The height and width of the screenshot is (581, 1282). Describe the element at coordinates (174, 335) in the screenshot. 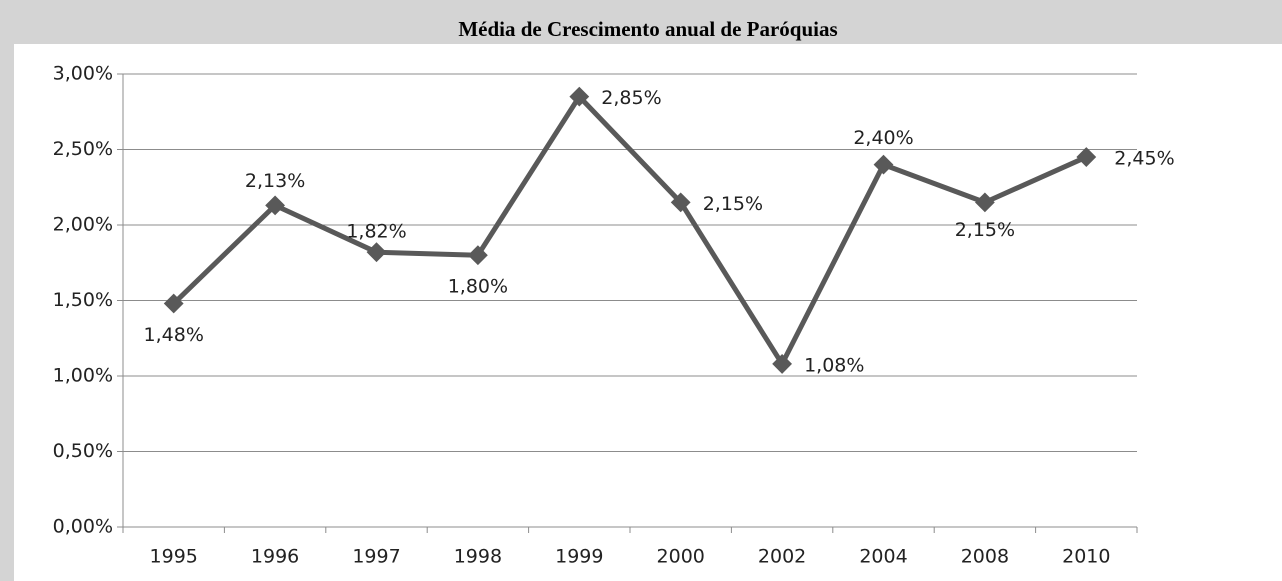

I see `data-label: 1,48%` at that location.